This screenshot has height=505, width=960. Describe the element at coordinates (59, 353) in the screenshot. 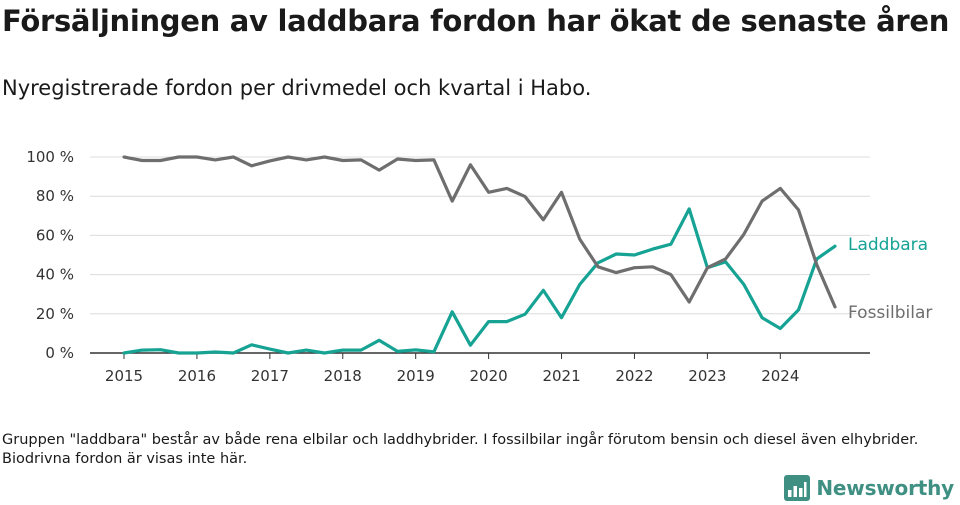

I see `y-tick-label: 0 %` at that location.